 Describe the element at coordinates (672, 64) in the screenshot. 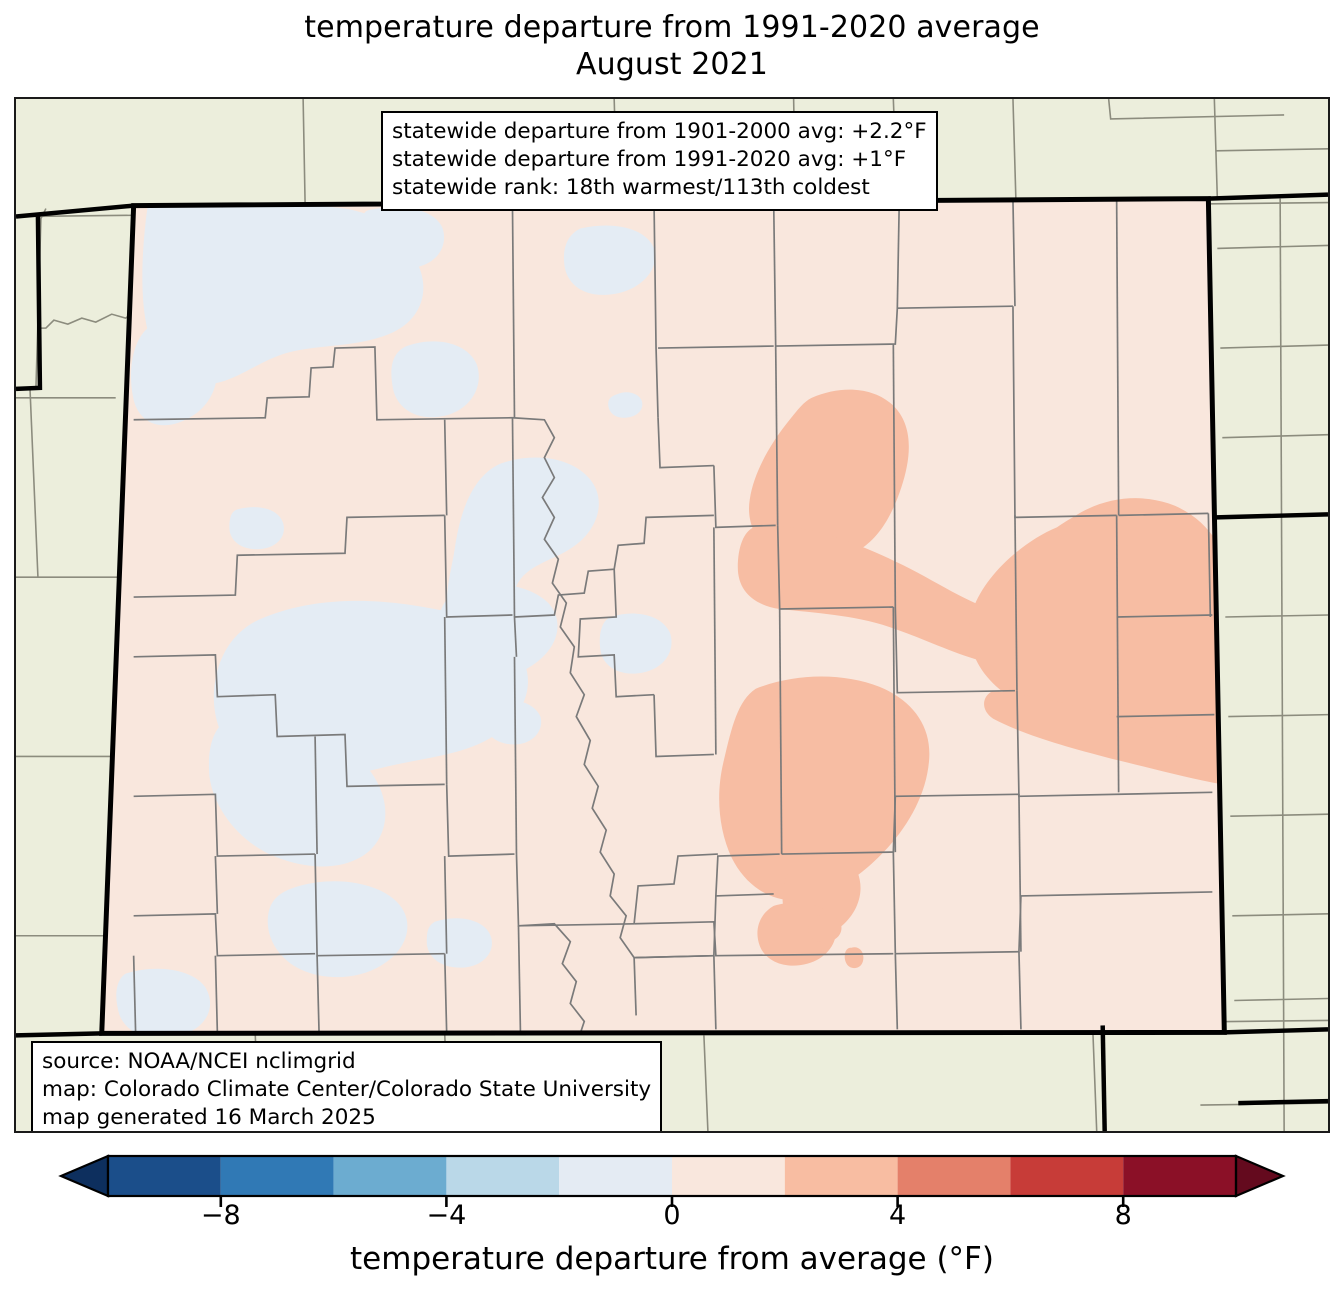

I see `page-title-line-2: August 2021` at that location.